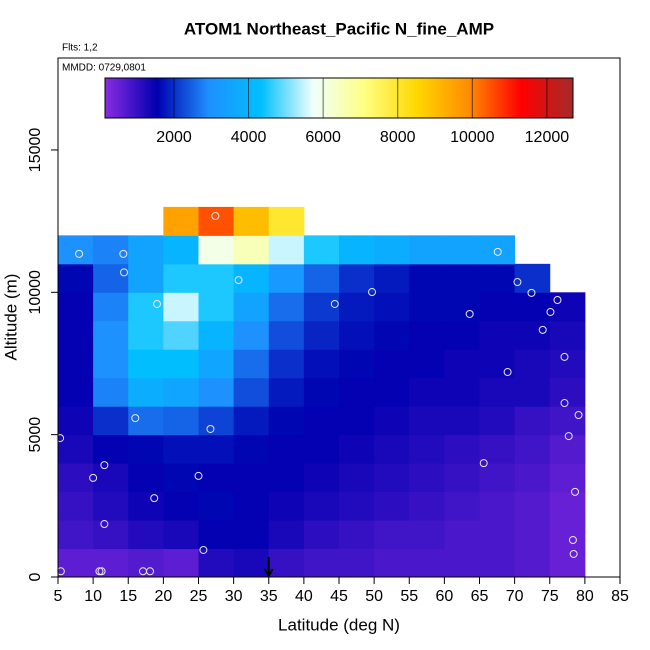  I want to click on x-tick-label: 15, so click(128, 596).